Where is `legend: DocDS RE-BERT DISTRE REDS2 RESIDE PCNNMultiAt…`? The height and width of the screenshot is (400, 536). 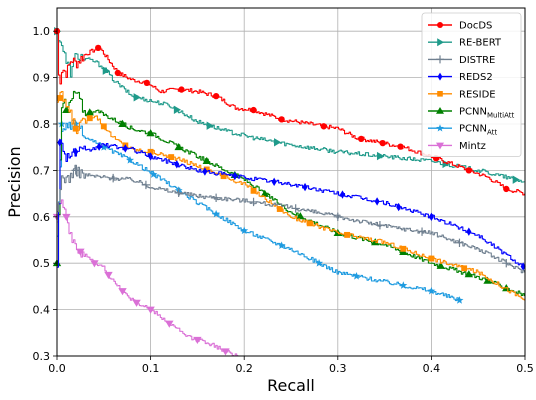
legend: DocDS RE-BERT DISTRE REDS2 RESIDE PCNNMultiAt… is located at coordinates (471, 85).